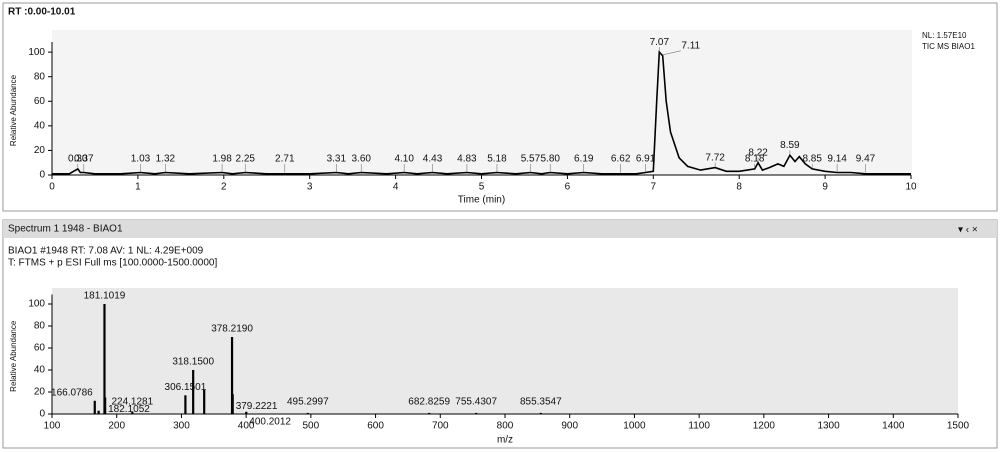 The image size is (1000, 452). I want to click on panel-controls: ▾ ‹ ×, so click(968, 230).